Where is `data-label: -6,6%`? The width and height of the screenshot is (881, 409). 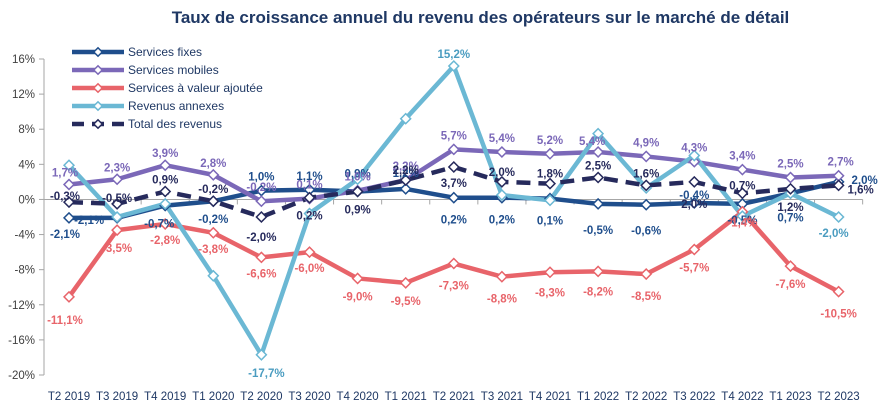
data-label: -6,6% is located at coordinates (261, 274).